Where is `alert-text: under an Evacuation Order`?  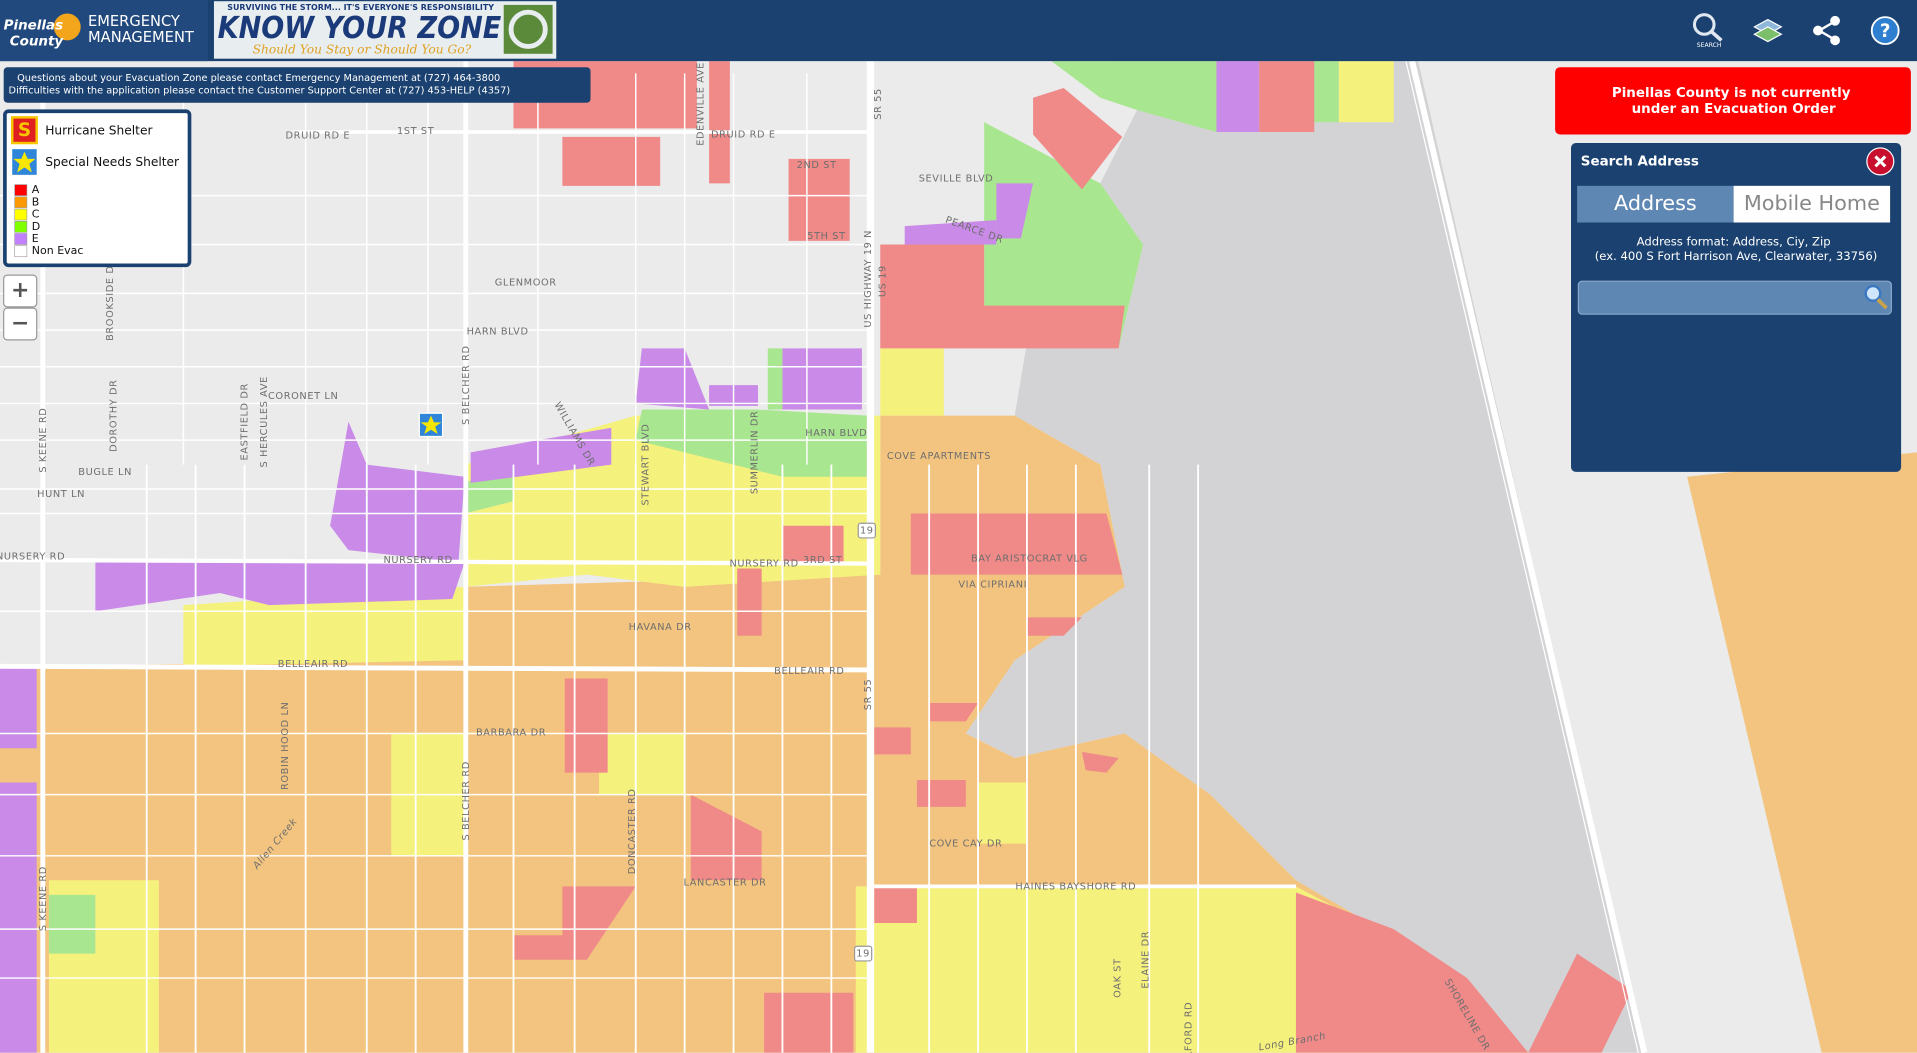 alert-text: under an Evacuation Order is located at coordinates (1734, 109).